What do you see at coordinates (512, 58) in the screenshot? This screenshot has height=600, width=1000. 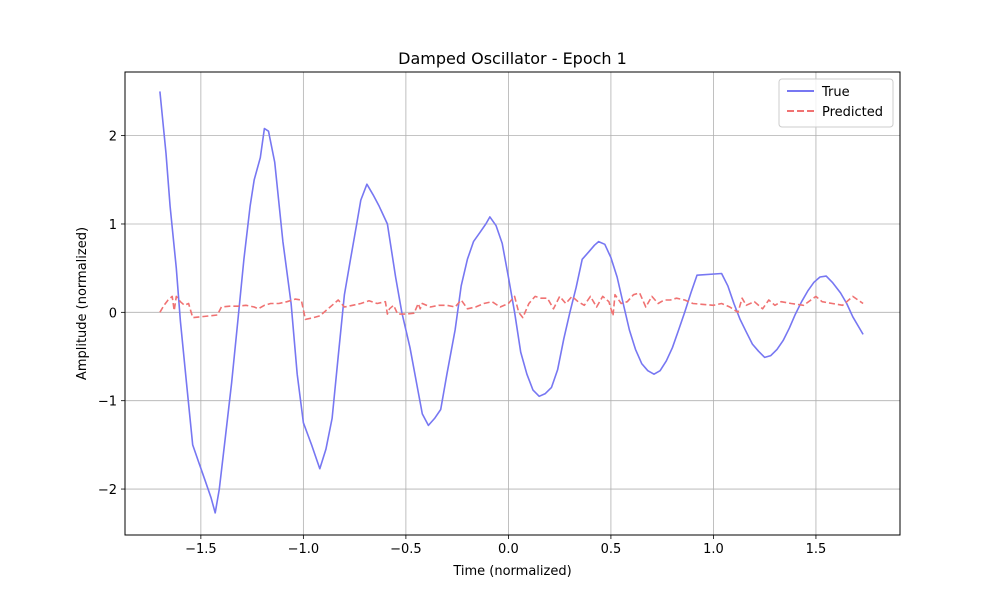 I see `chart-title: Damped Oscillator - Epoch 1` at bounding box center [512, 58].